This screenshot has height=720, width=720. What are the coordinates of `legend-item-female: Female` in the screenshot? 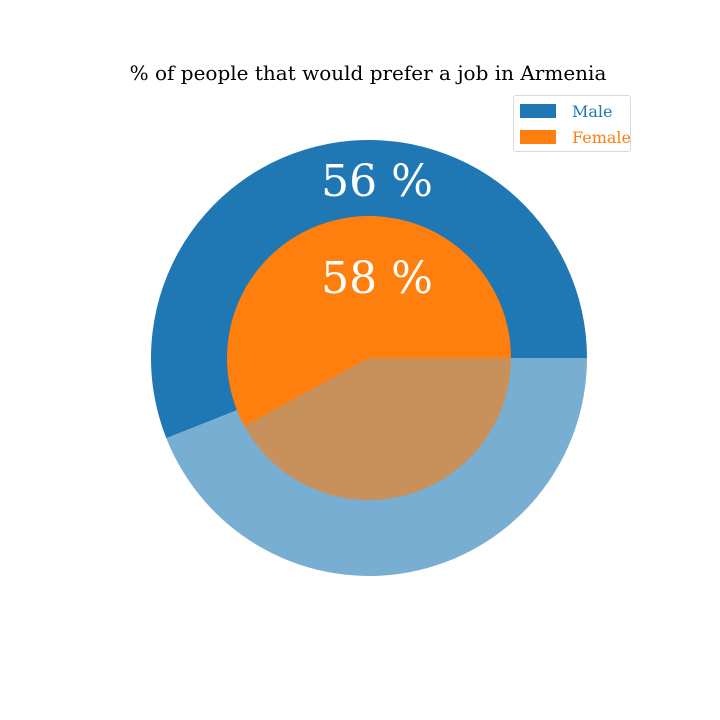 It's located at (575, 137).